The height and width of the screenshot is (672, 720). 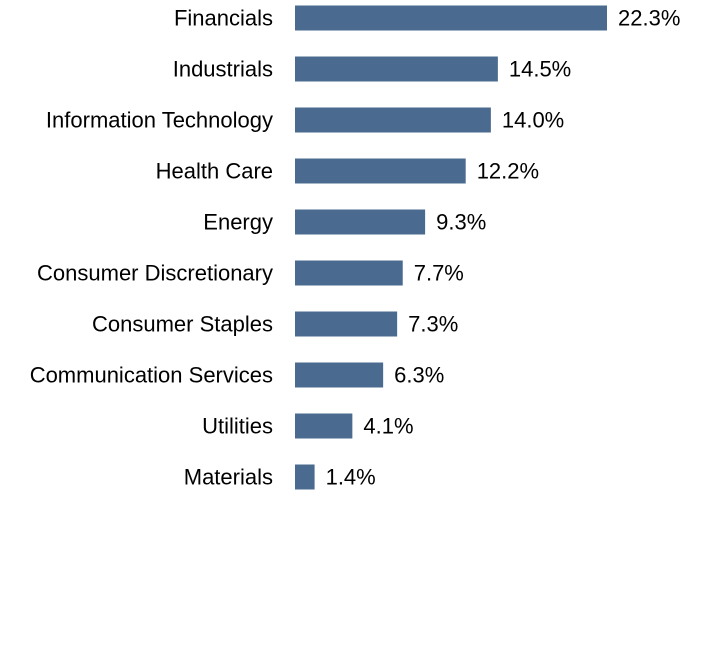 I want to click on value-label: 22.3%, so click(x=649, y=18).